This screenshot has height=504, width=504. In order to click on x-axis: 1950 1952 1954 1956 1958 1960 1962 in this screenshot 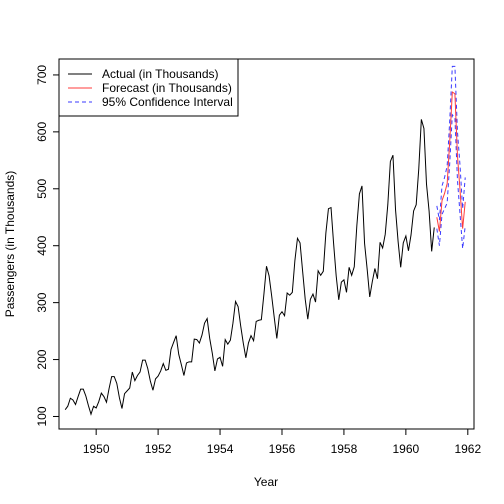, I will do `click(282, 442)`.